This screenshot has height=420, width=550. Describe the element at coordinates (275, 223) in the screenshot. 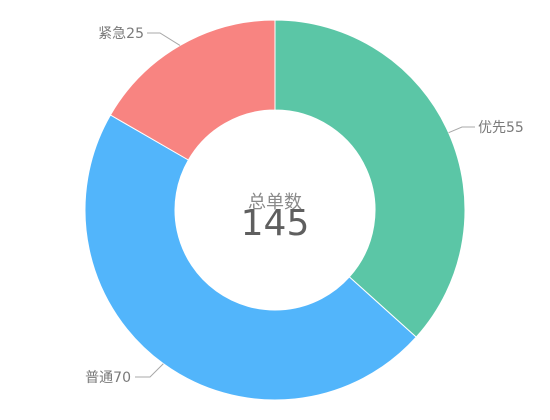

I see `center-value: 145` at that location.